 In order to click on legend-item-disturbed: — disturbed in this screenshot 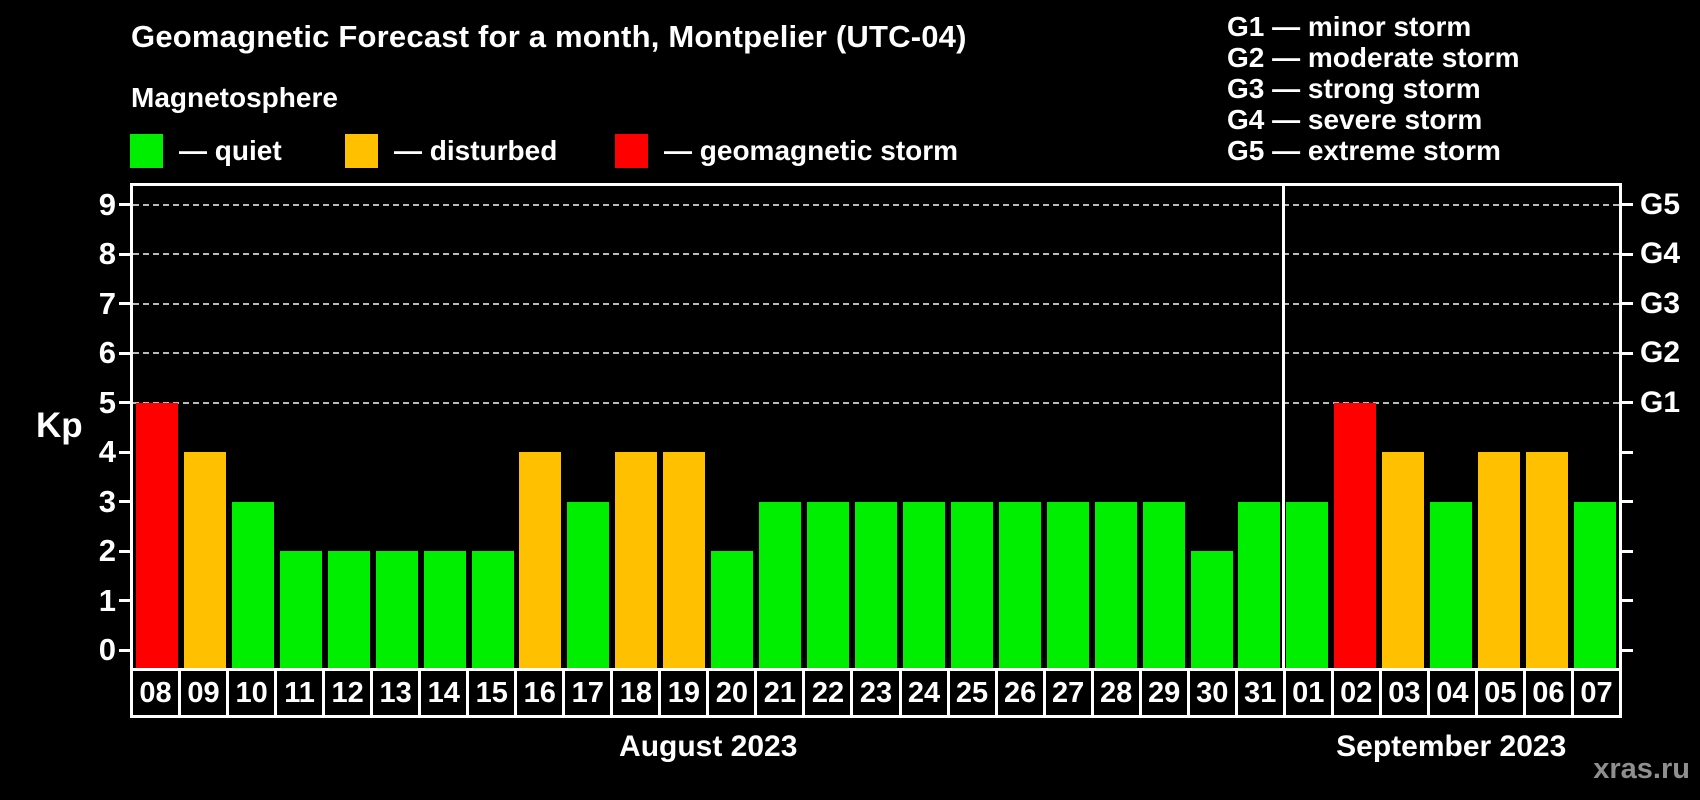, I will do `click(451, 151)`.